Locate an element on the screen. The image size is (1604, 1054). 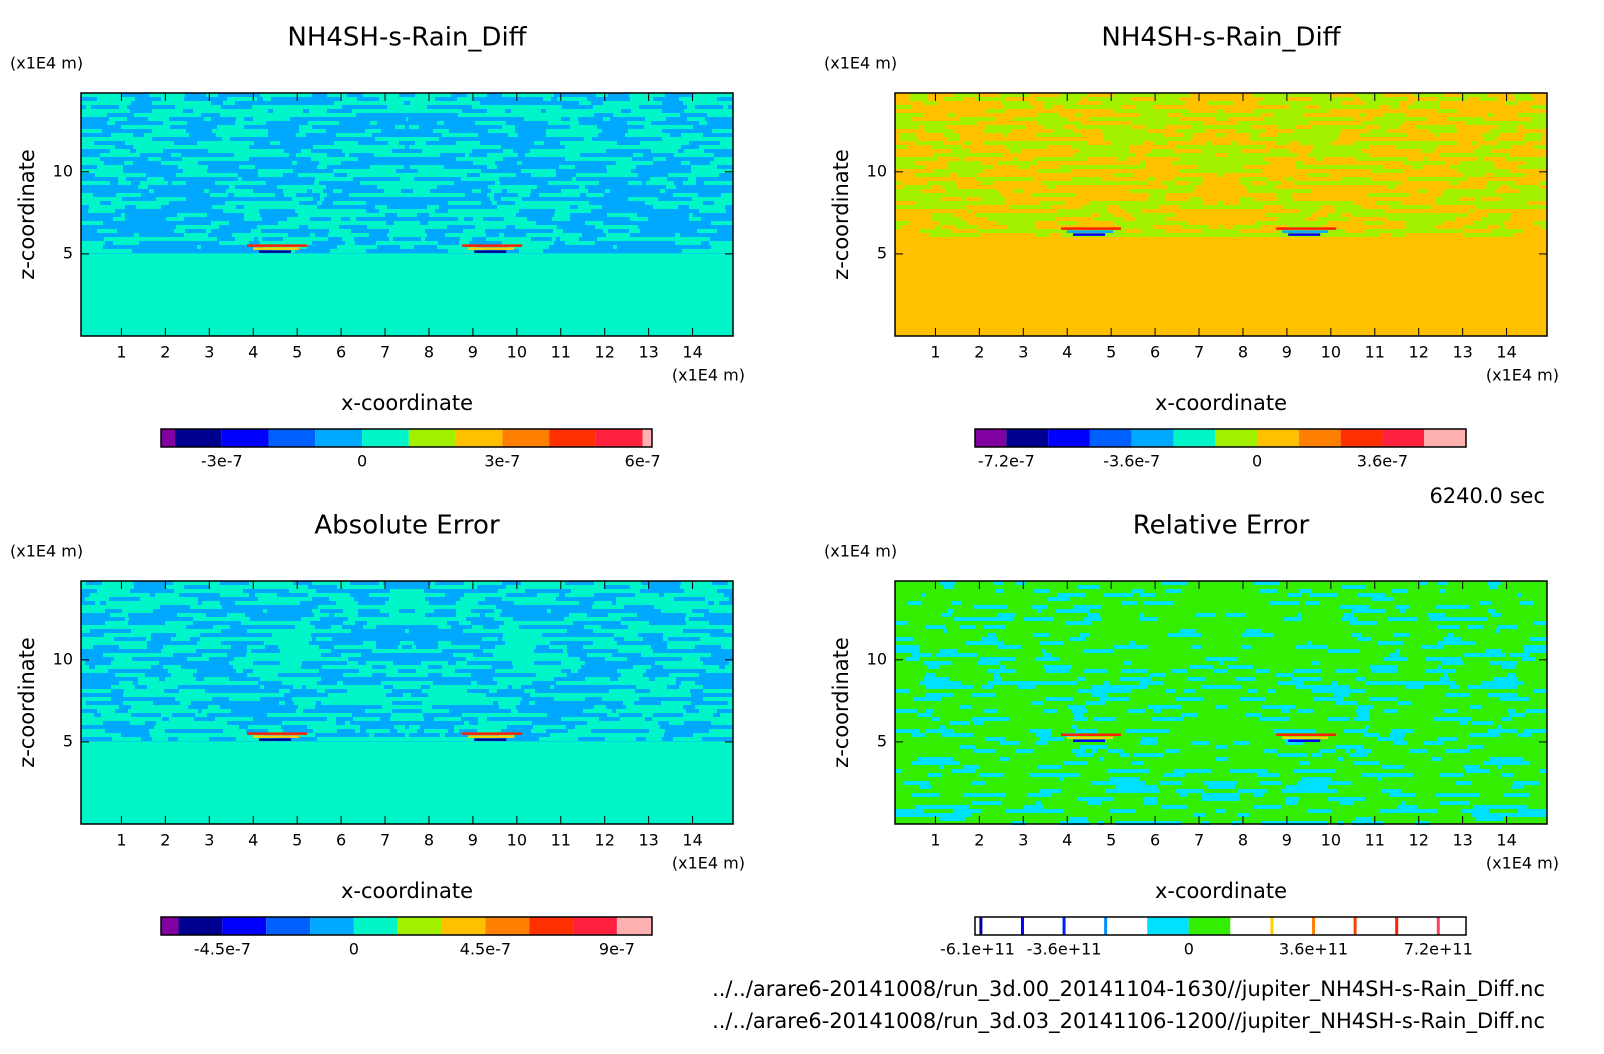
x-tick-label: 1 is located at coordinates (935, 352).